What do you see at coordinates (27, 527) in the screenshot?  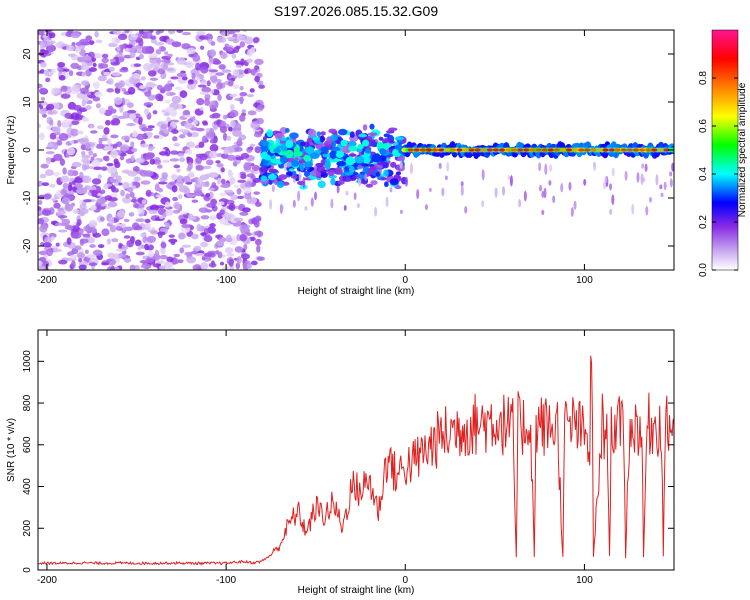 I see `snr-y-tick-label: 200` at bounding box center [27, 527].